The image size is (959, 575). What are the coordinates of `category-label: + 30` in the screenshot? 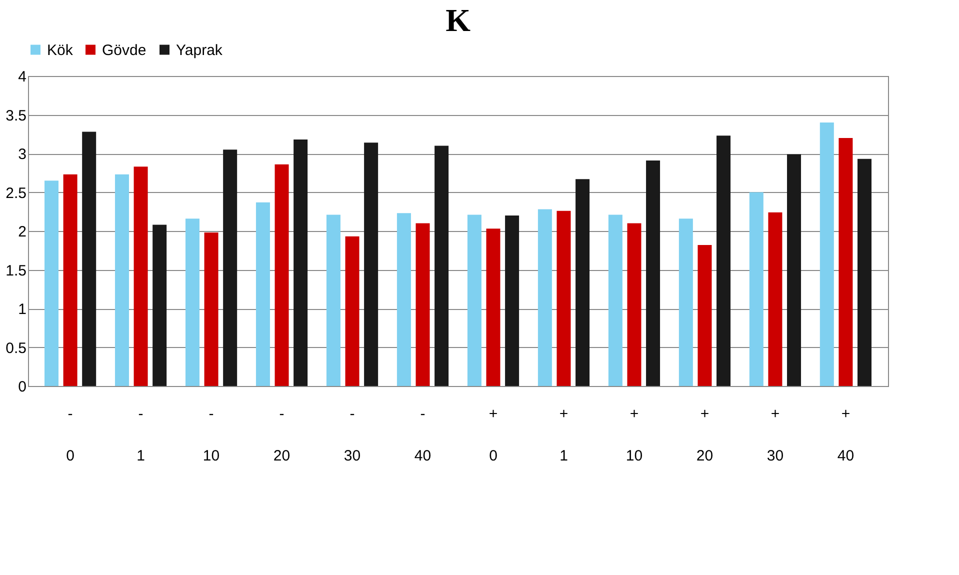 It's located at (775, 435).